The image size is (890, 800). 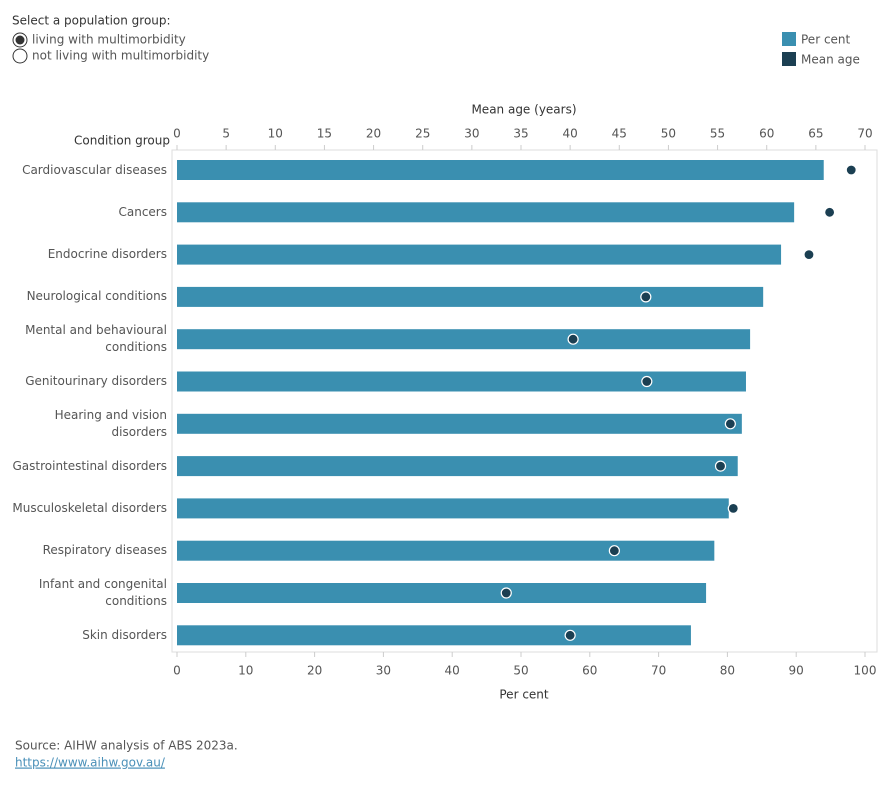 What do you see at coordinates (96, 381) in the screenshot?
I see `category-label: Genitourinary disorders` at bounding box center [96, 381].